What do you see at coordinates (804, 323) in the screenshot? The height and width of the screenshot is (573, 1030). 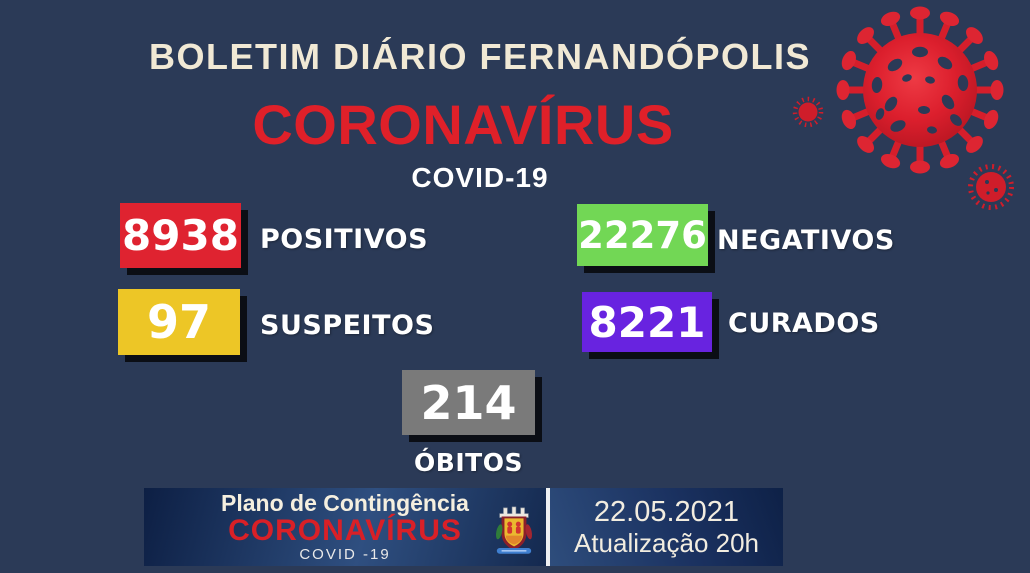 I see `stat-label-curados: CURADOS` at bounding box center [804, 323].